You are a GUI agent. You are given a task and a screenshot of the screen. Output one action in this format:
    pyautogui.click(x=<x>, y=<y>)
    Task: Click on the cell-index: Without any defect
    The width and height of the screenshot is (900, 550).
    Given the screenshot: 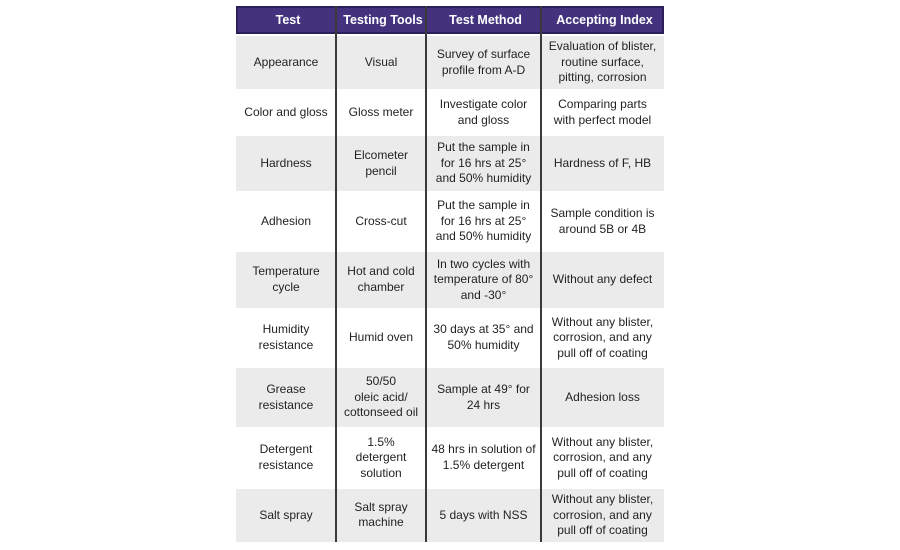 What is the action you would take?
    pyautogui.click(x=602, y=279)
    